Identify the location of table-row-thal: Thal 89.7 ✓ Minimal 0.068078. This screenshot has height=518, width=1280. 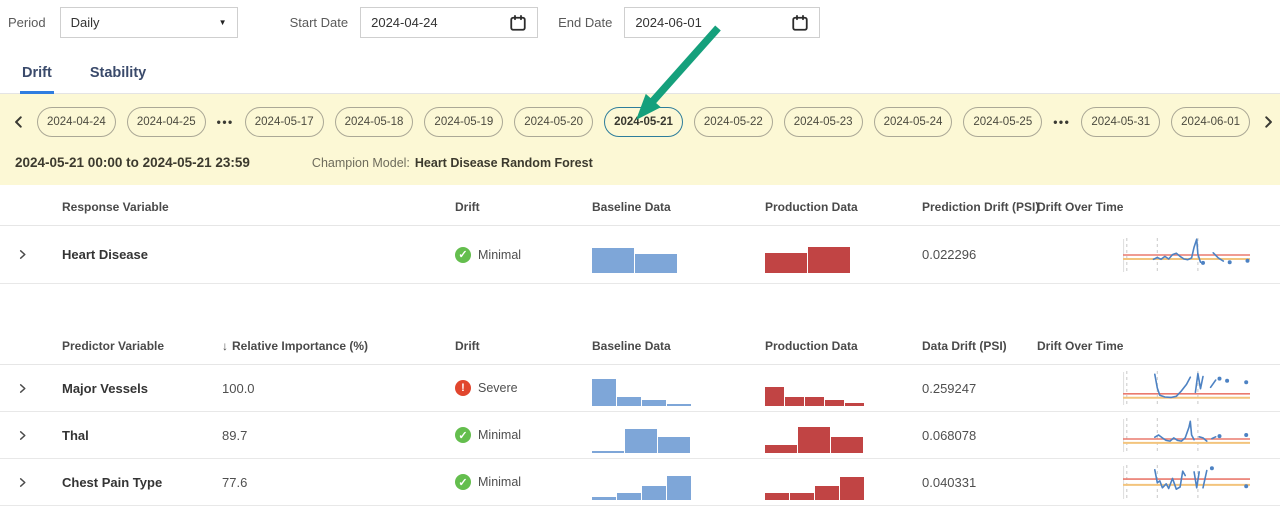
(640, 435).